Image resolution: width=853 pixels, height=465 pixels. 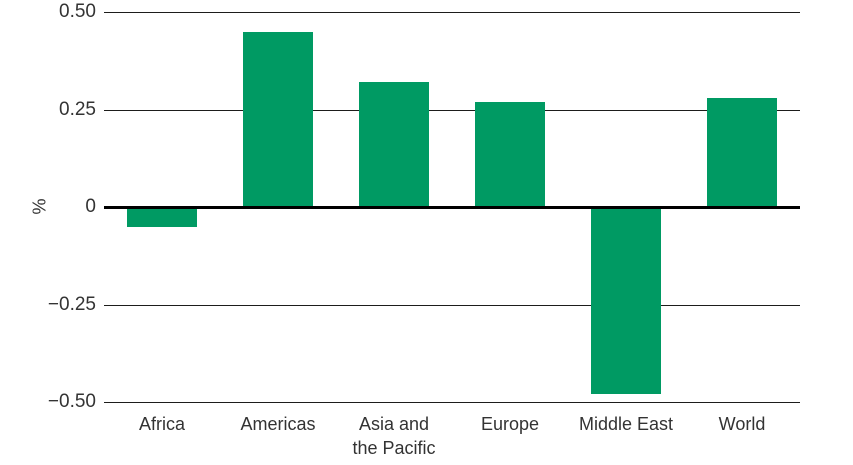 I want to click on x-label-line: Asia and, so click(x=394, y=424).